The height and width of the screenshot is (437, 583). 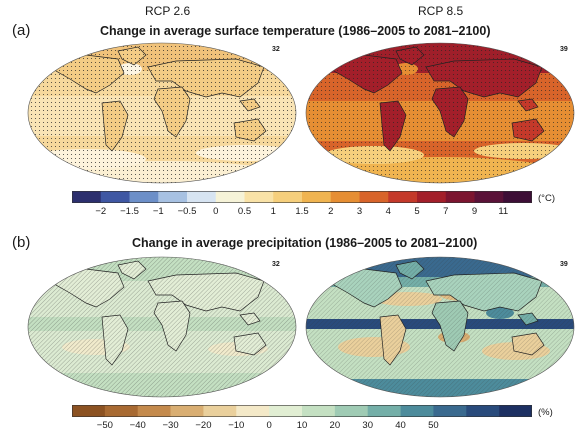 I want to click on precipitation-colorbar-tick-label: 50, so click(x=433, y=425).